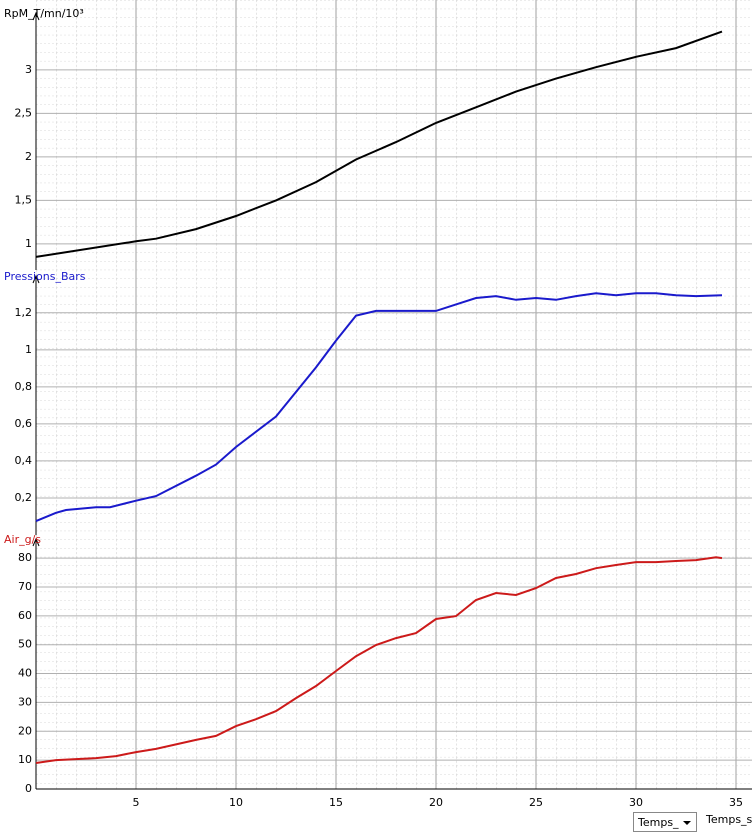 The image size is (755, 834). Describe the element at coordinates (45, 276) in the screenshot. I see `y-axis-label: Pressions_Bars` at that location.